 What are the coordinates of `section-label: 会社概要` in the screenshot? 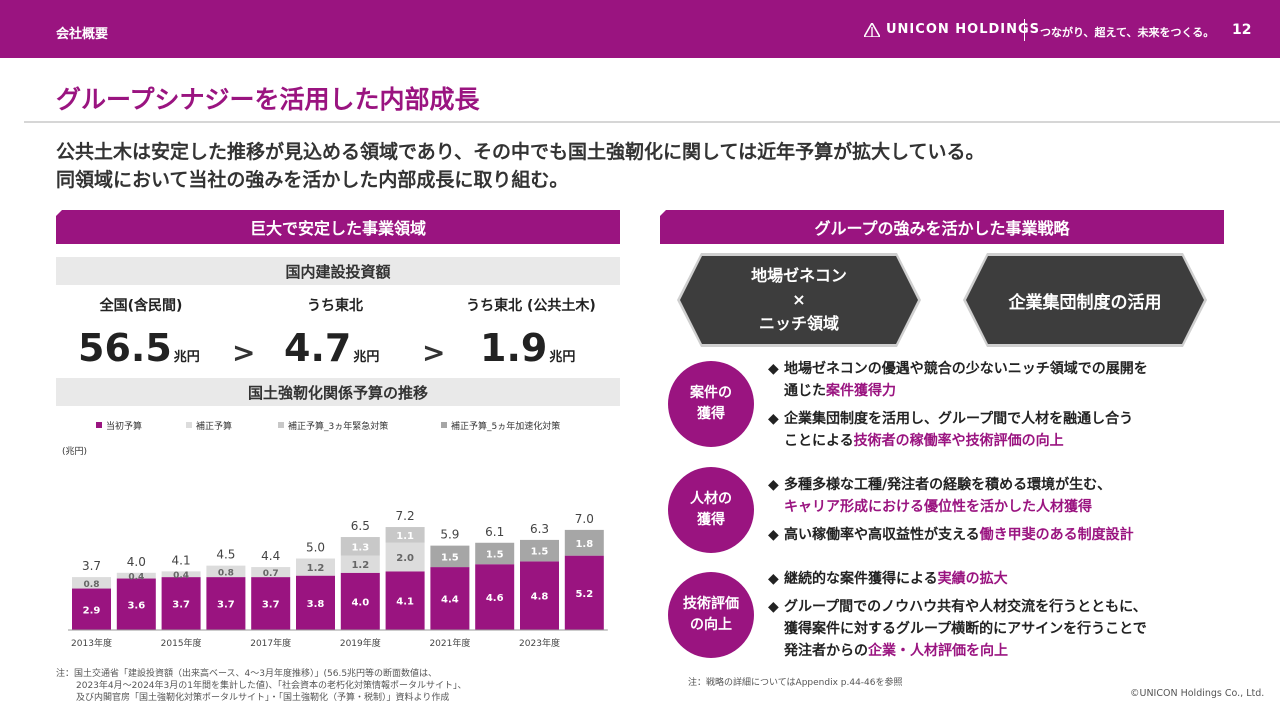 It's located at (82, 34).